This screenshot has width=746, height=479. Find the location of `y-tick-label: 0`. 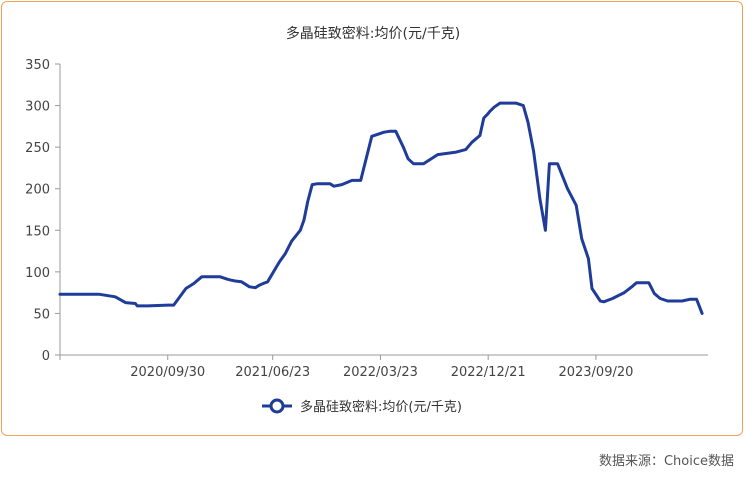

y-tick-label: 0 is located at coordinates (46, 356).